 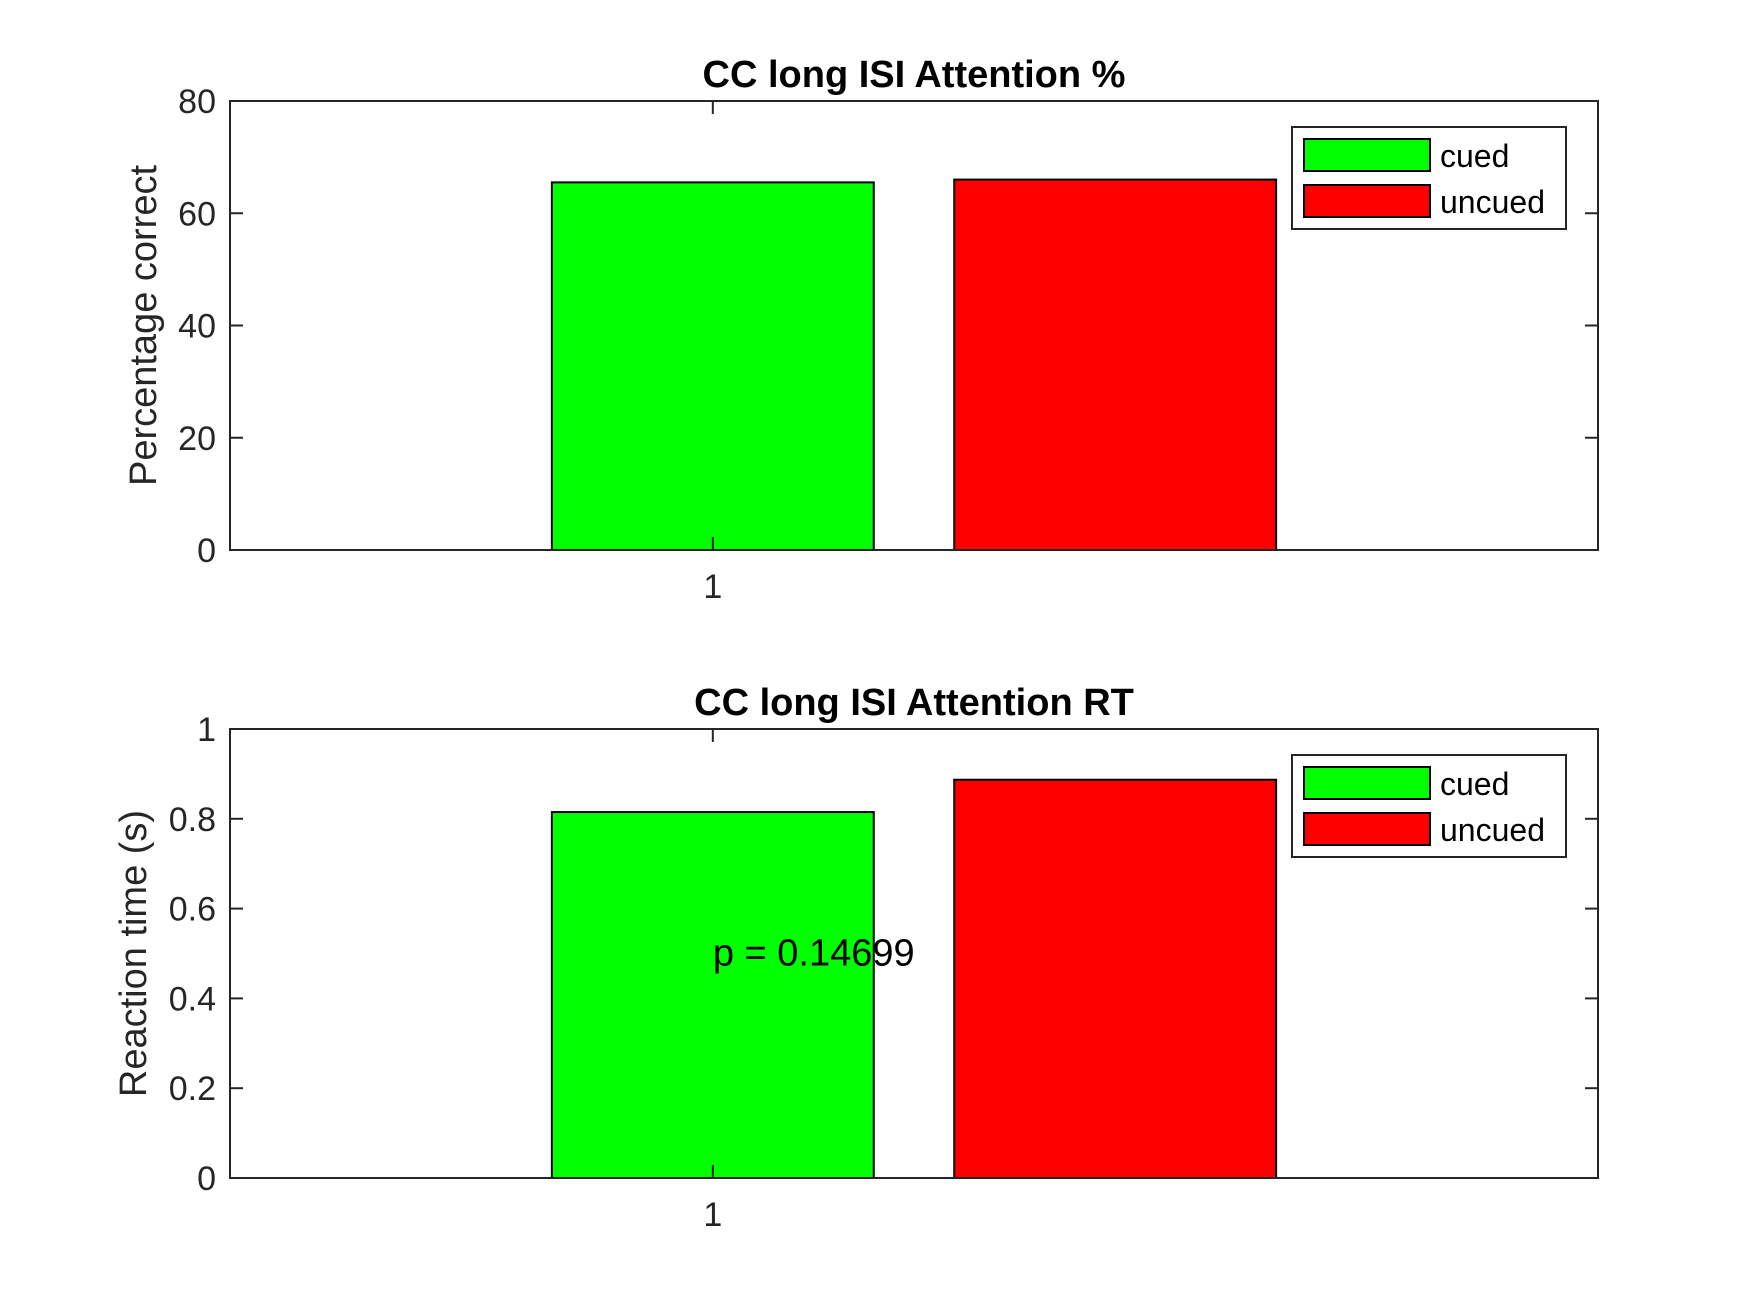 I want to click on y-tick-label: 1, so click(x=206, y=730).